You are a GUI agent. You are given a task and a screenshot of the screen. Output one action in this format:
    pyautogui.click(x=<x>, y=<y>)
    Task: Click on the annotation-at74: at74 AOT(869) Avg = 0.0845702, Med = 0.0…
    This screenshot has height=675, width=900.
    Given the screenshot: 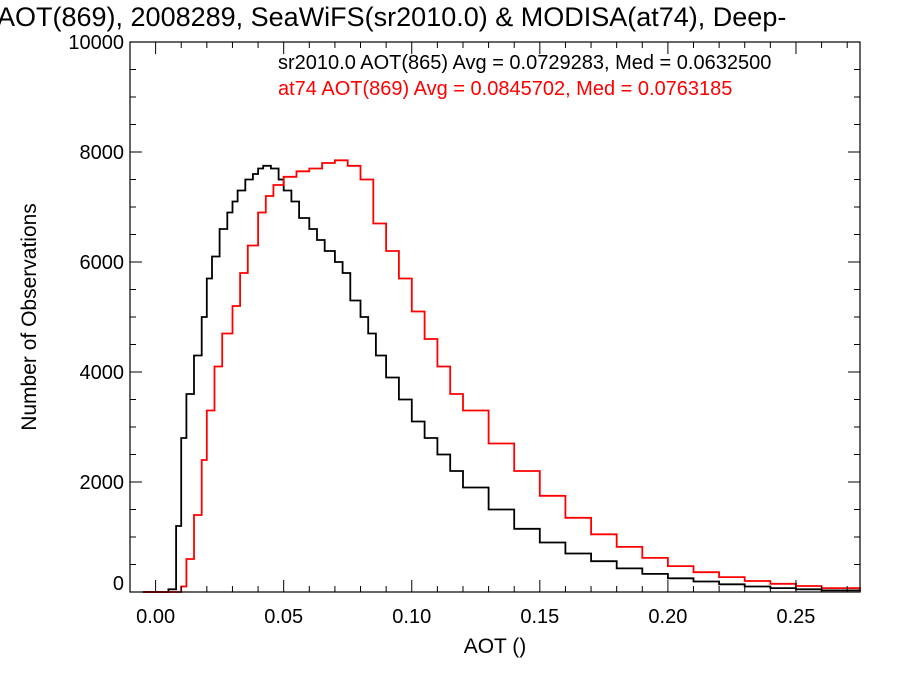 What is the action you would take?
    pyautogui.click(x=505, y=89)
    